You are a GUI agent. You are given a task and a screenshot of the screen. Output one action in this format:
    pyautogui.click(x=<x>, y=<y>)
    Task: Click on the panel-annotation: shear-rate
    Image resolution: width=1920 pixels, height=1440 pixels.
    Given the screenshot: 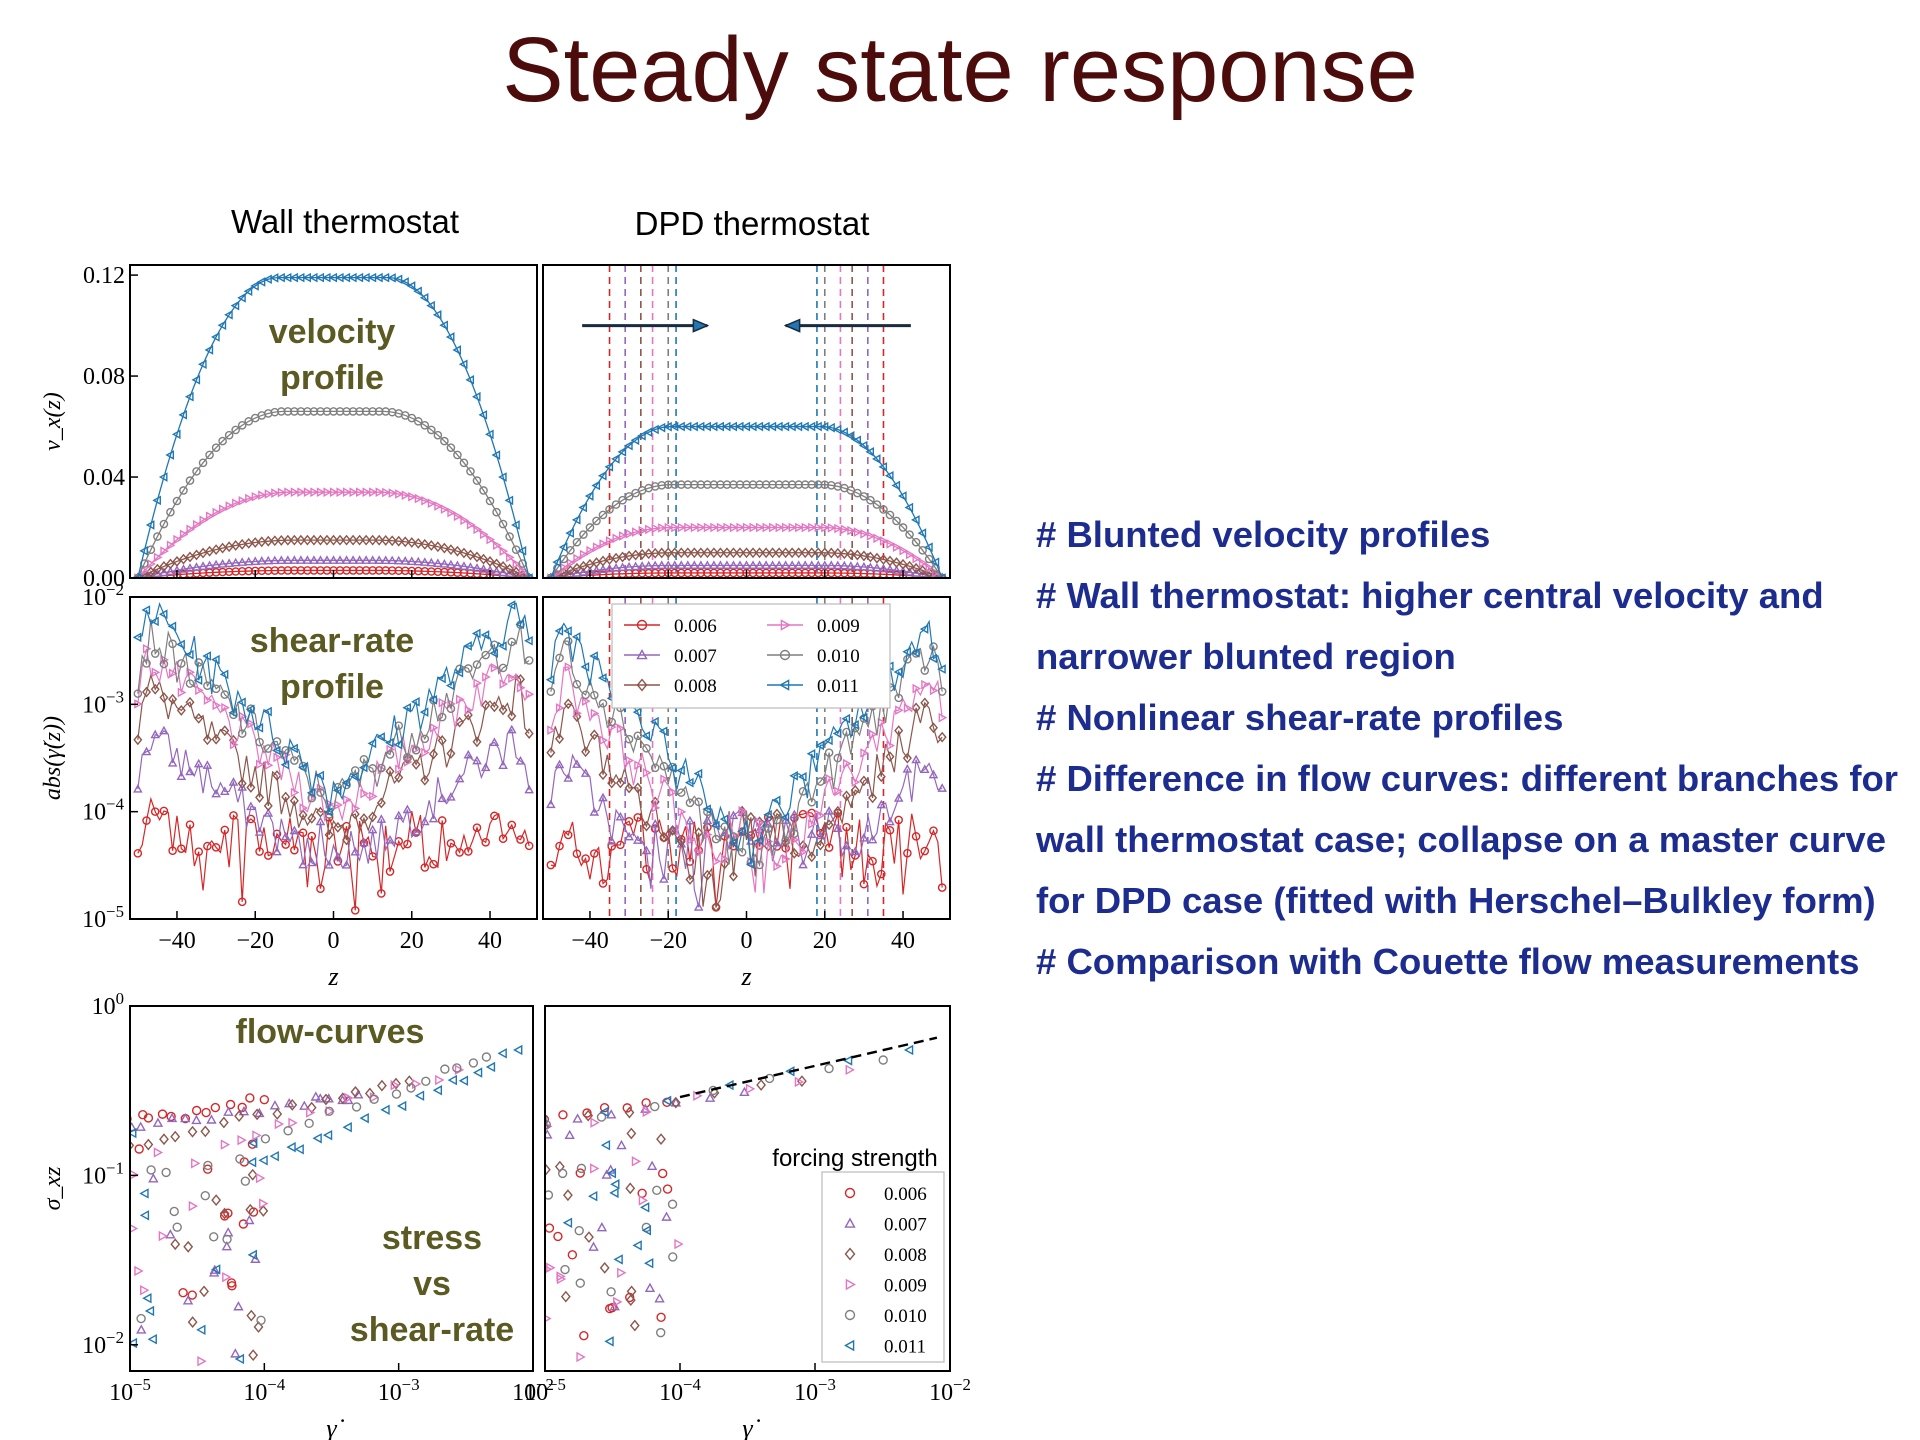 What is the action you would take?
    pyautogui.click(x=332, y=641)
    